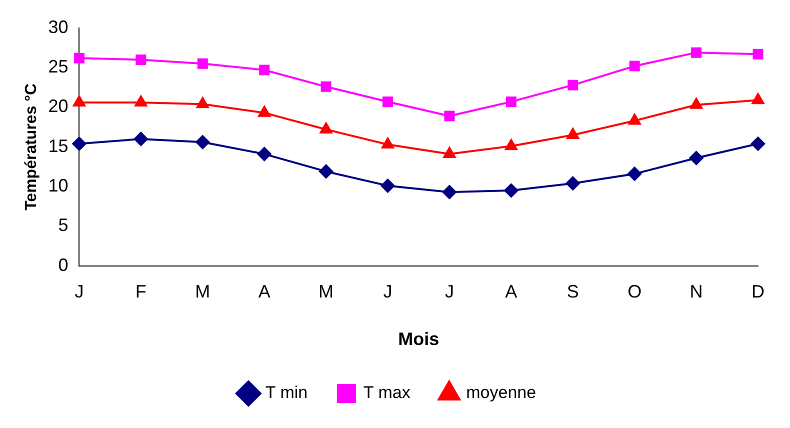 This screenshot has height=428, width=790. What do you see at coordinates (58, 146) in the screenshot?
I see `y-tick-label: 15` at bounding box center [58, 146].